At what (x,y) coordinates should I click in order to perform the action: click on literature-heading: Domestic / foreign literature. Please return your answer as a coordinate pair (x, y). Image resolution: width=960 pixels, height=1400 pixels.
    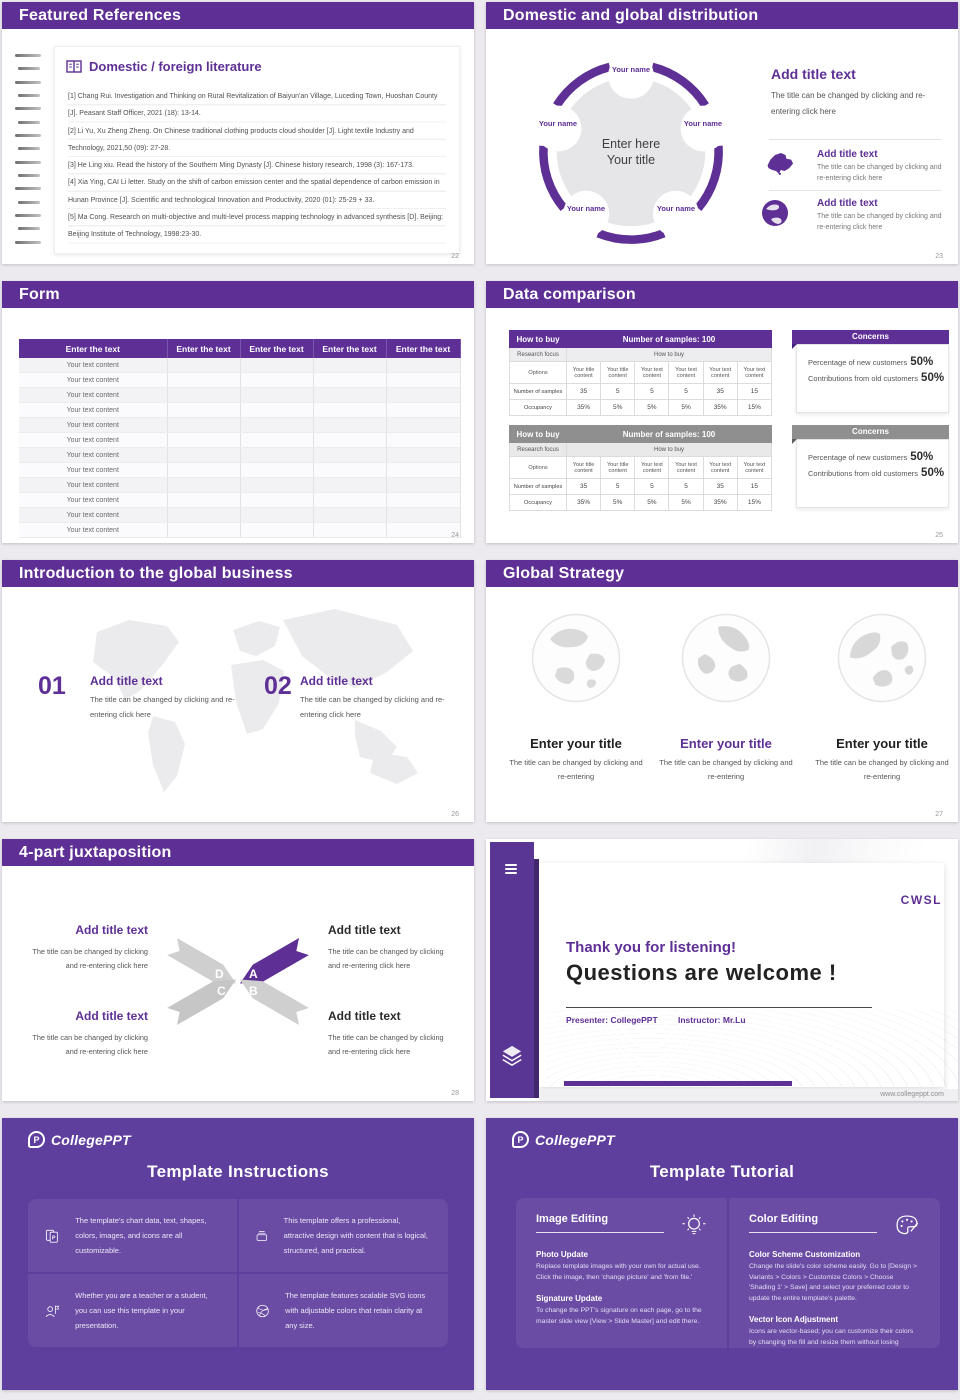
    Looking at the image, I should click on (164, 66).